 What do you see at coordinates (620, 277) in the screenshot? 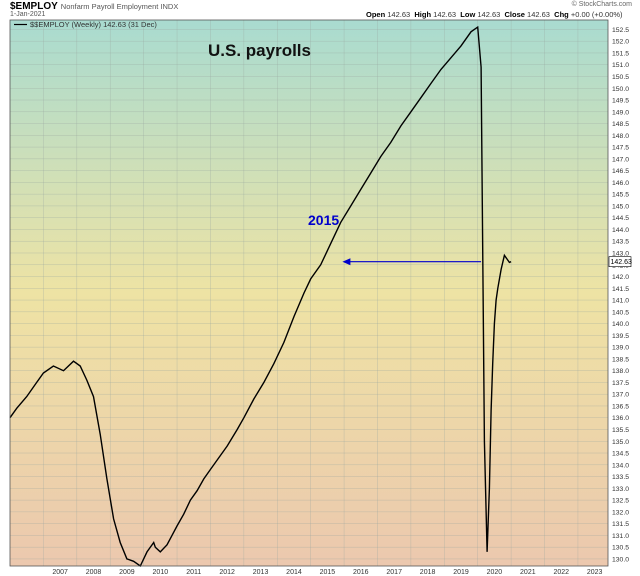
I see `y-tick-label: 142.0` at bounding box center [620, 277].